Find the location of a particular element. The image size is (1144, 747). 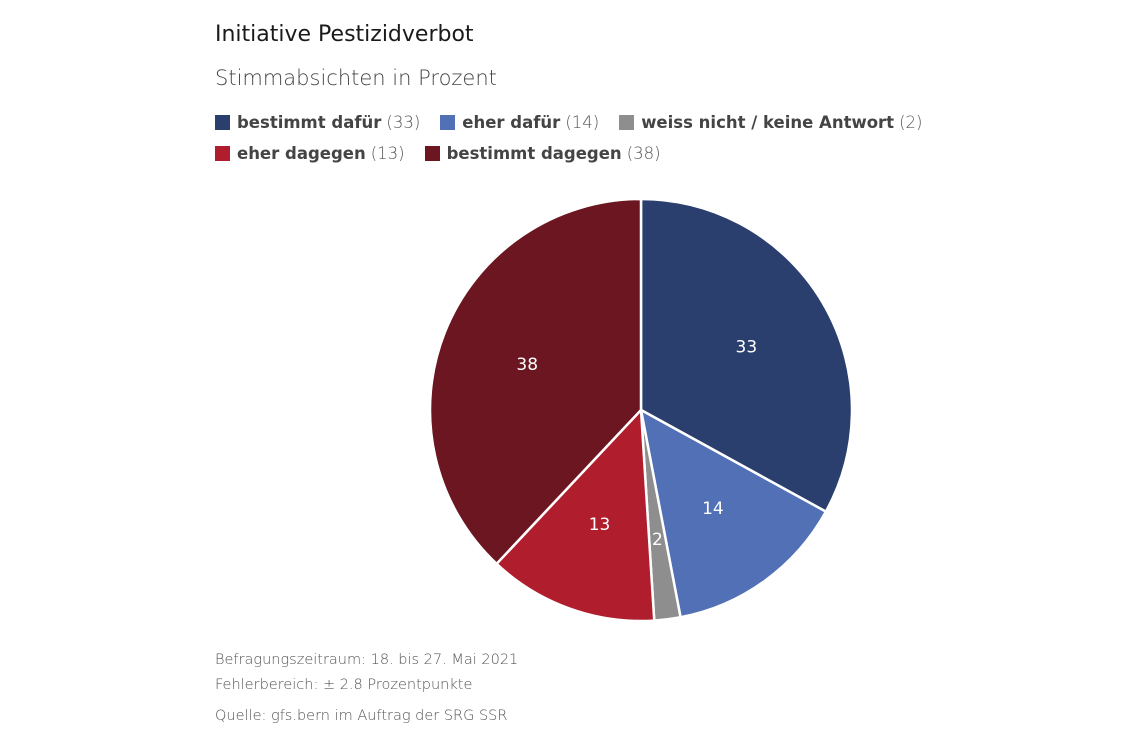

survey-period: Befragungszeitraum: 18. bis 27. Mai 2021 is located at coordinates (367, 660).